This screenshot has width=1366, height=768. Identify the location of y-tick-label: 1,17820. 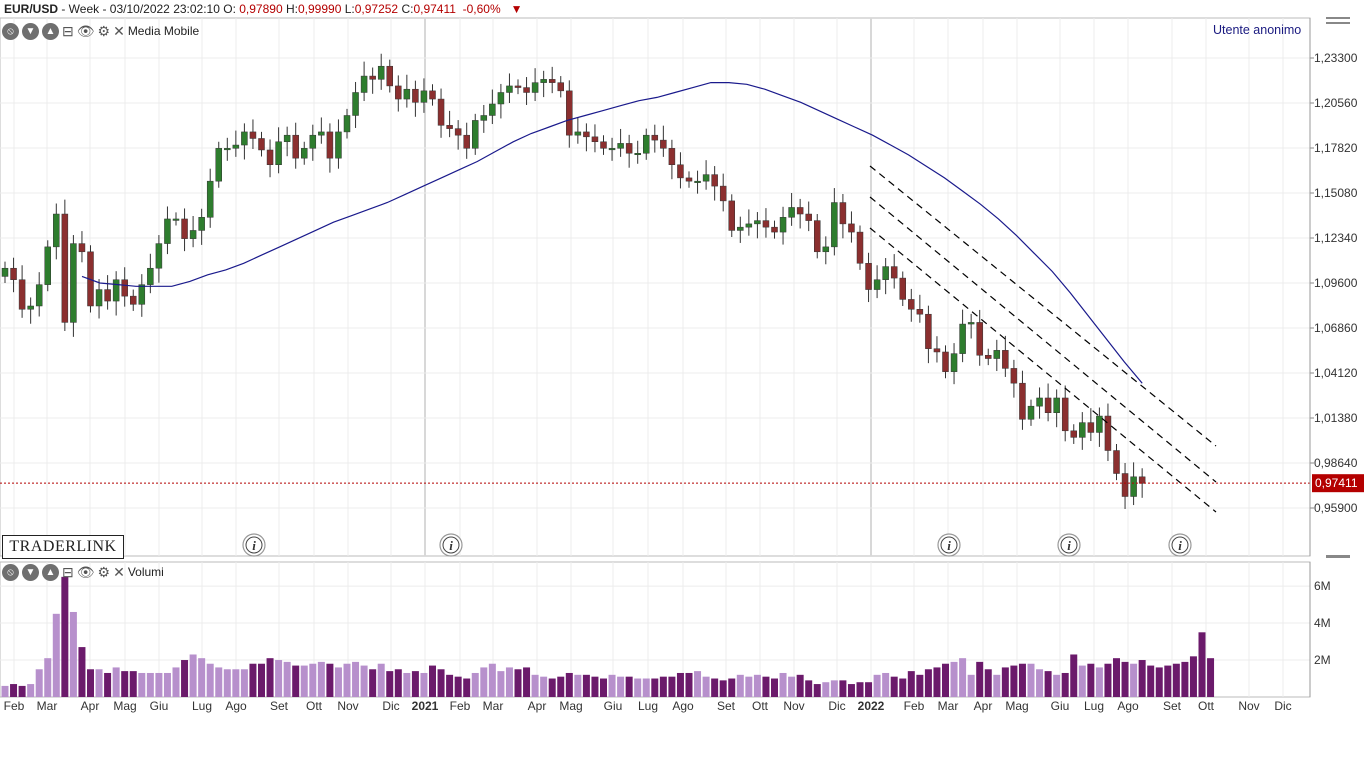
(1336, 148).